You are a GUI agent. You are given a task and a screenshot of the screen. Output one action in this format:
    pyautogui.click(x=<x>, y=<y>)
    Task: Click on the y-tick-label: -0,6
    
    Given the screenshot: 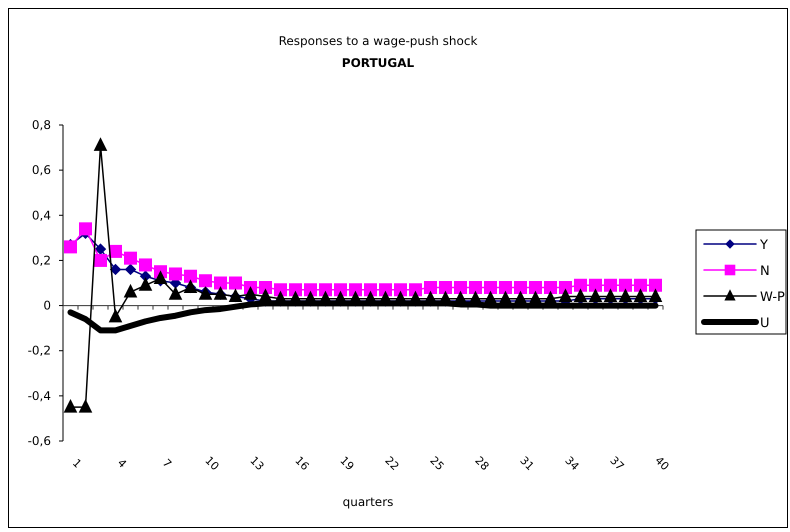 What is the action you would take?
    pyautogui.click(x=39, y=441)
    